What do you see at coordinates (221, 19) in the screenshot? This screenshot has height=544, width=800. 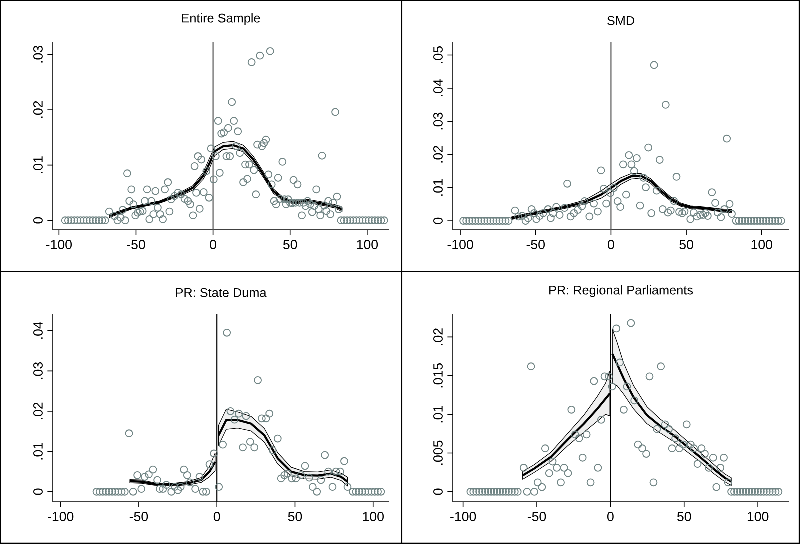 I see `chart-title: Entire Sample` at bounding box center [221, 19].